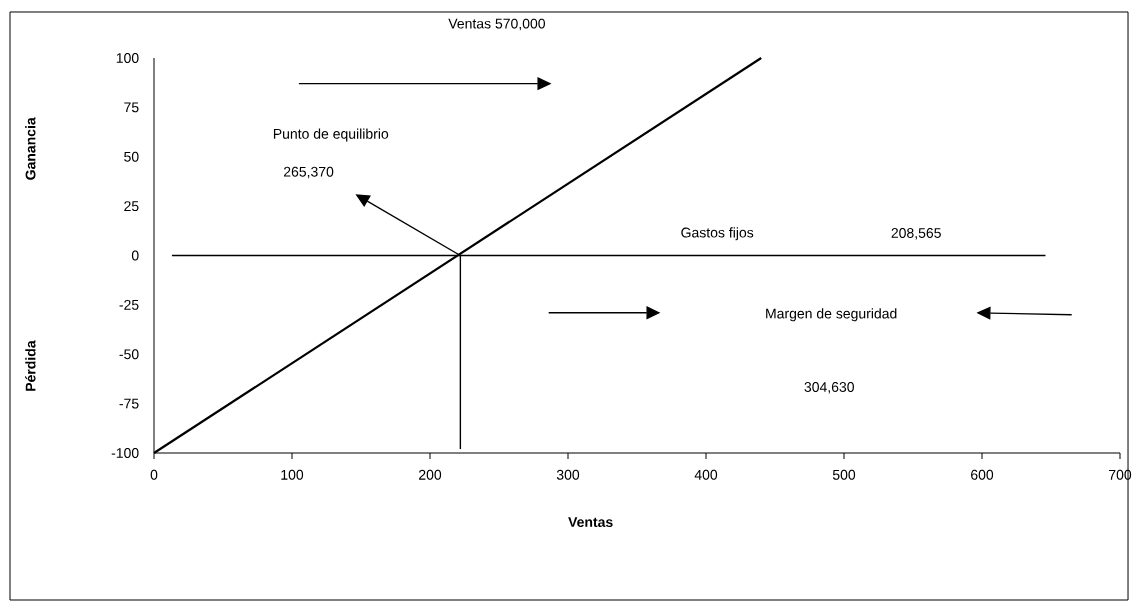 This screenshot has height=616, width=1133. I want to click on x-axis-title: Ventas, so click(590, 522).